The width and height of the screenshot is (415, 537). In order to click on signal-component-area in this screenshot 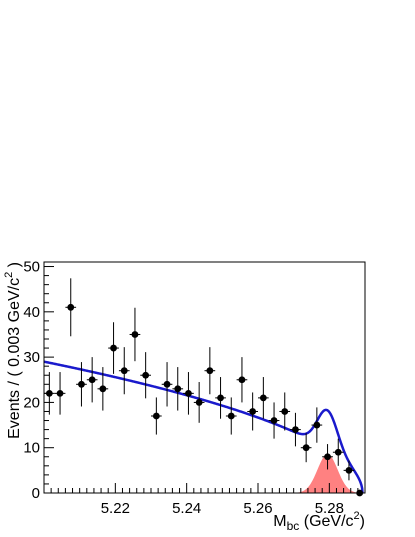, I will do `click(327, 473)`.